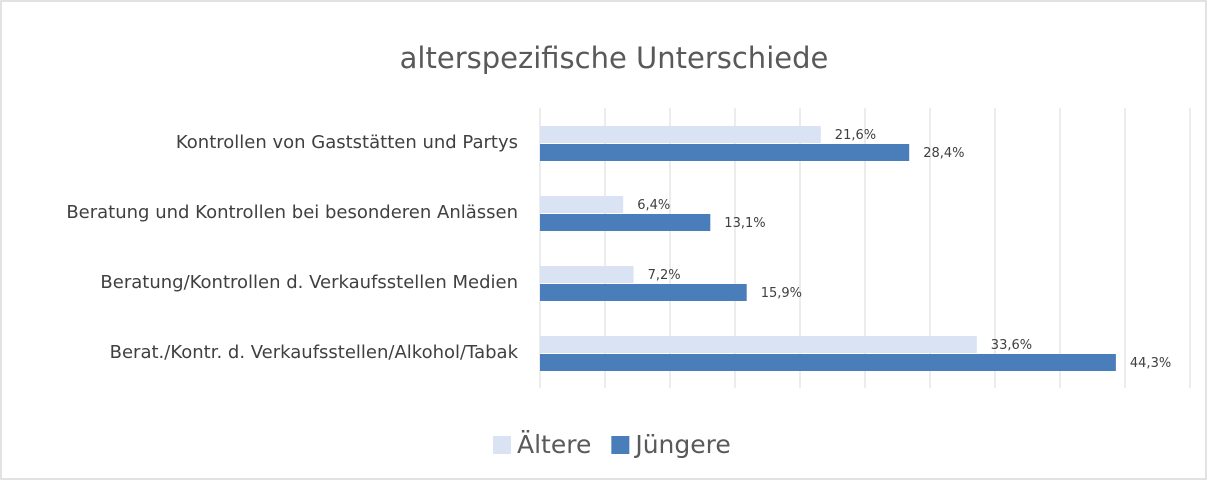 Image resolution: width=1208 pixels, height=485 pixels. What do you see at coordinates (744, 223) in the screenshot?
I see `data-label: 13,1%` at bounding box center [744, 223].